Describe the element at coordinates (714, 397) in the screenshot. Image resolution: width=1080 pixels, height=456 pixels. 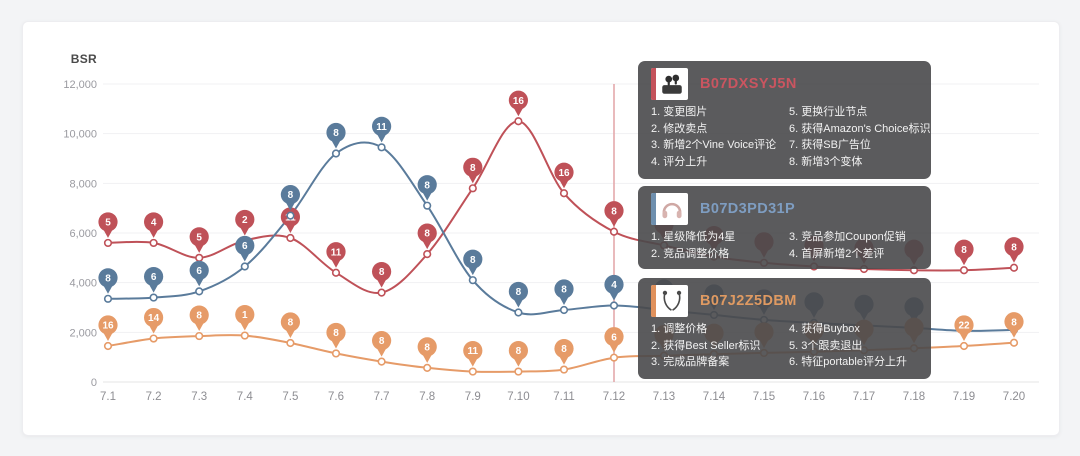
I see `x-tick-label: 7.14` at that location.